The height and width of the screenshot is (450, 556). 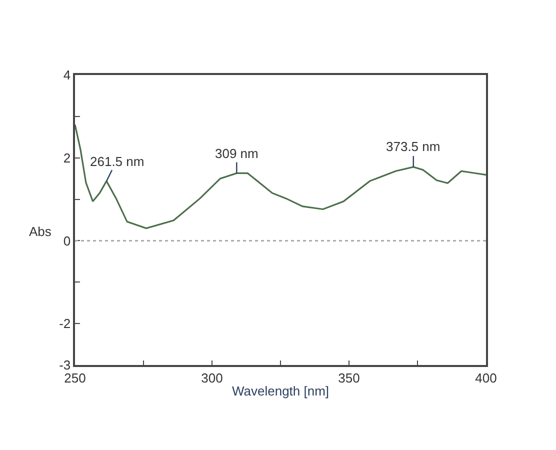 I want to click on annotation: 261.5 nm, so click(x=117, y=161).